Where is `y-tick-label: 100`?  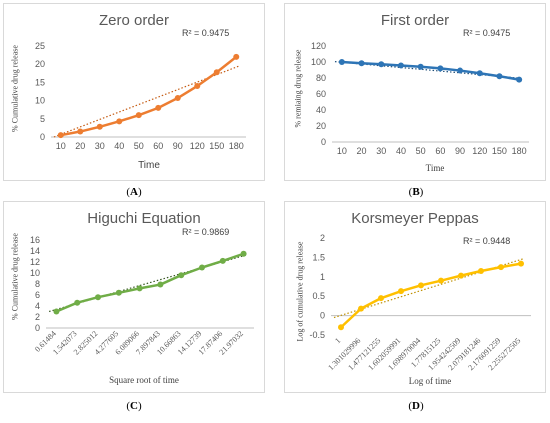
y-tick-label: 100 is located at coordinates (318, 62).